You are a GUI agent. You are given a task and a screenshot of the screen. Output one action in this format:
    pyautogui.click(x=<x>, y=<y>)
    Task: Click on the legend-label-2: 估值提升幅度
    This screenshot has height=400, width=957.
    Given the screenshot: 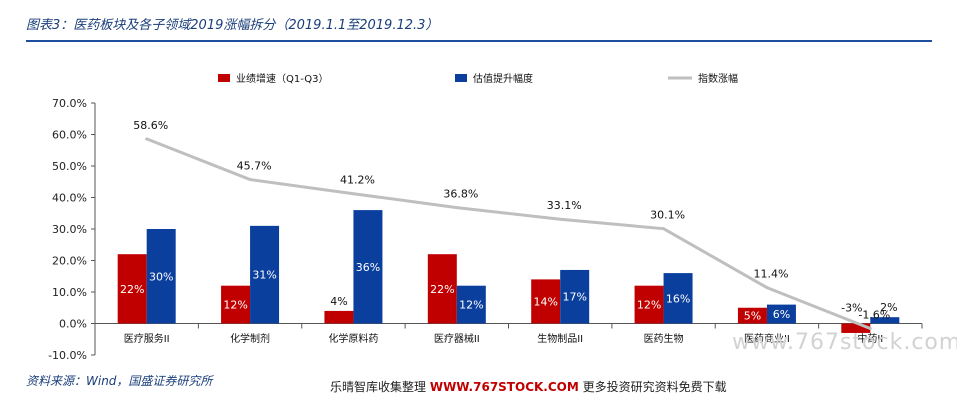 What is the action you would take?
    pyautogui.click(x=503, y=78)
    